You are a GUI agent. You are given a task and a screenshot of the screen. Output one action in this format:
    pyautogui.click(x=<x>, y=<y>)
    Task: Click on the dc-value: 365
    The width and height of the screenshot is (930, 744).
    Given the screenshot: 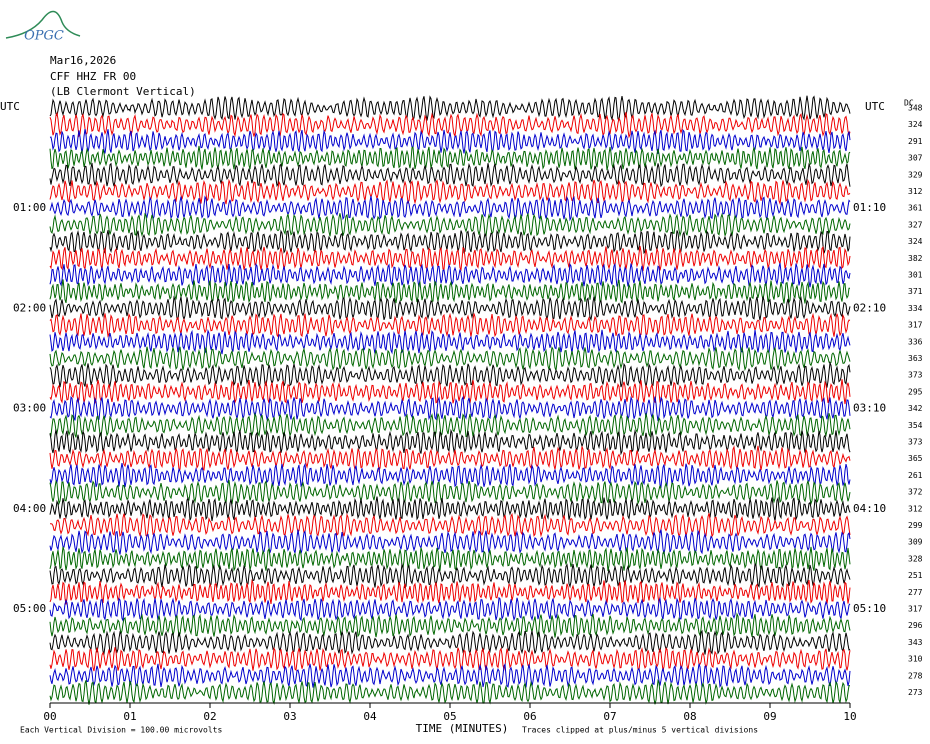 What is the action you would take?
    pyautogui.click(x=915, y=458)
    